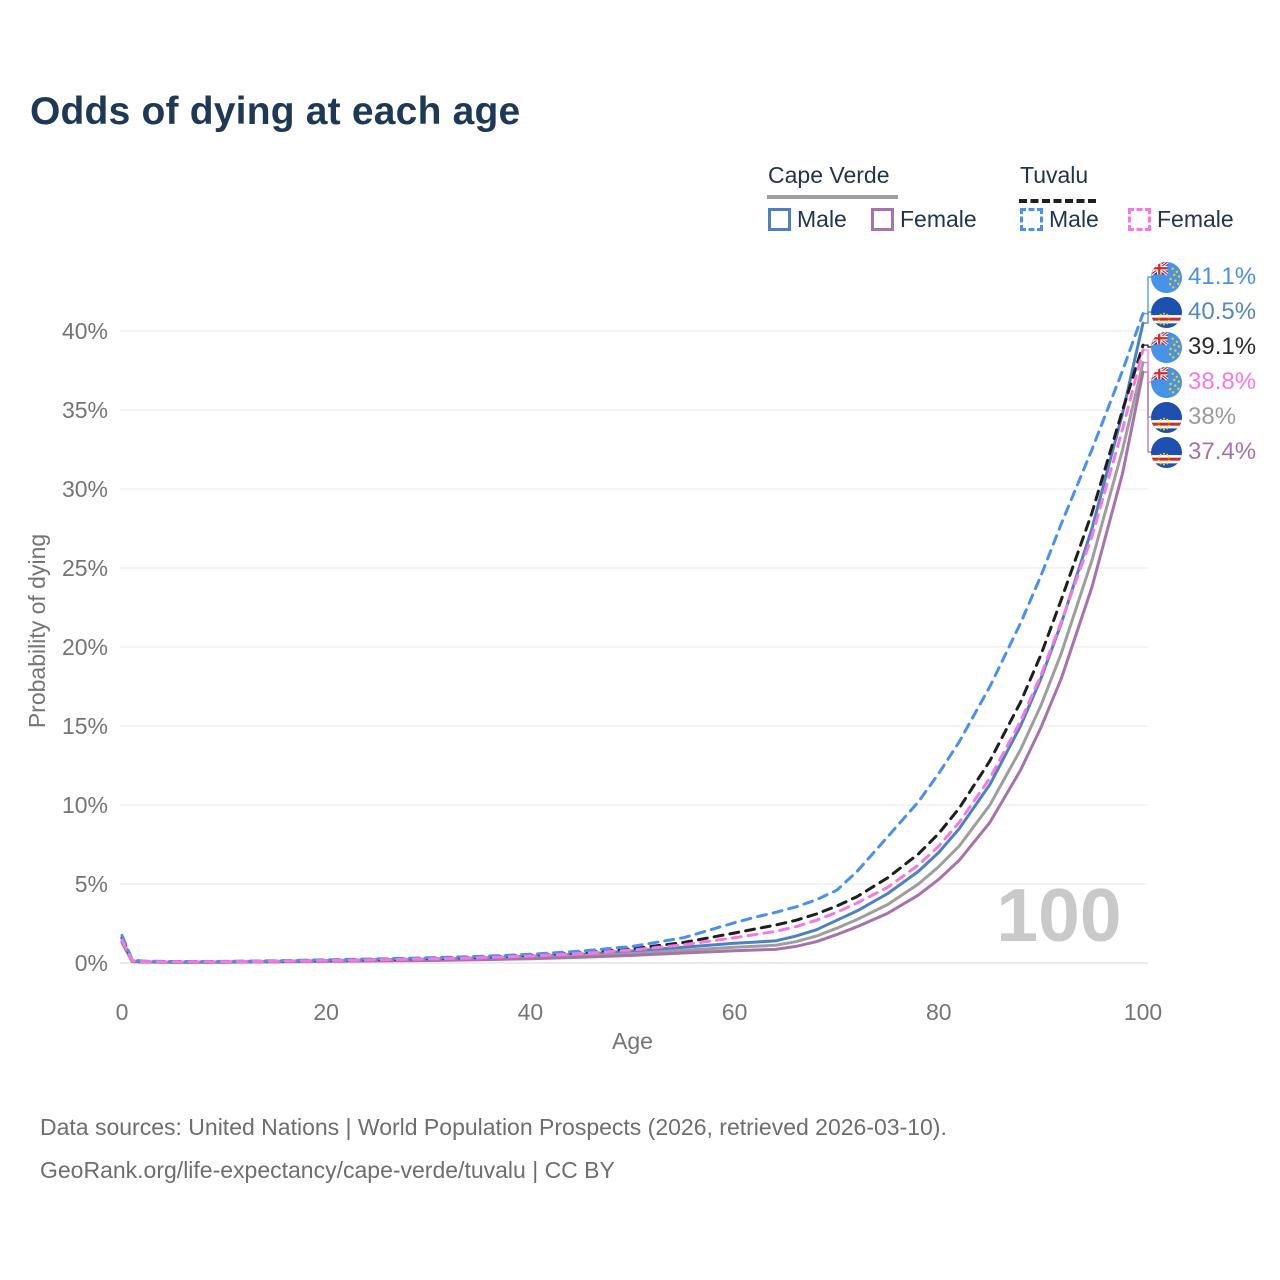  I want to click on y-tick-label: 25%, so click(85, 568).